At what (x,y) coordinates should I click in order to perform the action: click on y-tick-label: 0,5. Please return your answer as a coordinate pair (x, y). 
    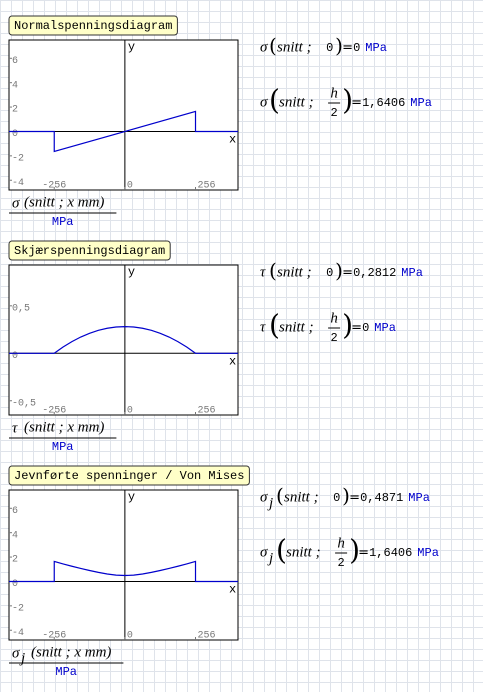
    Looking at the image, I should click on (21, 308).